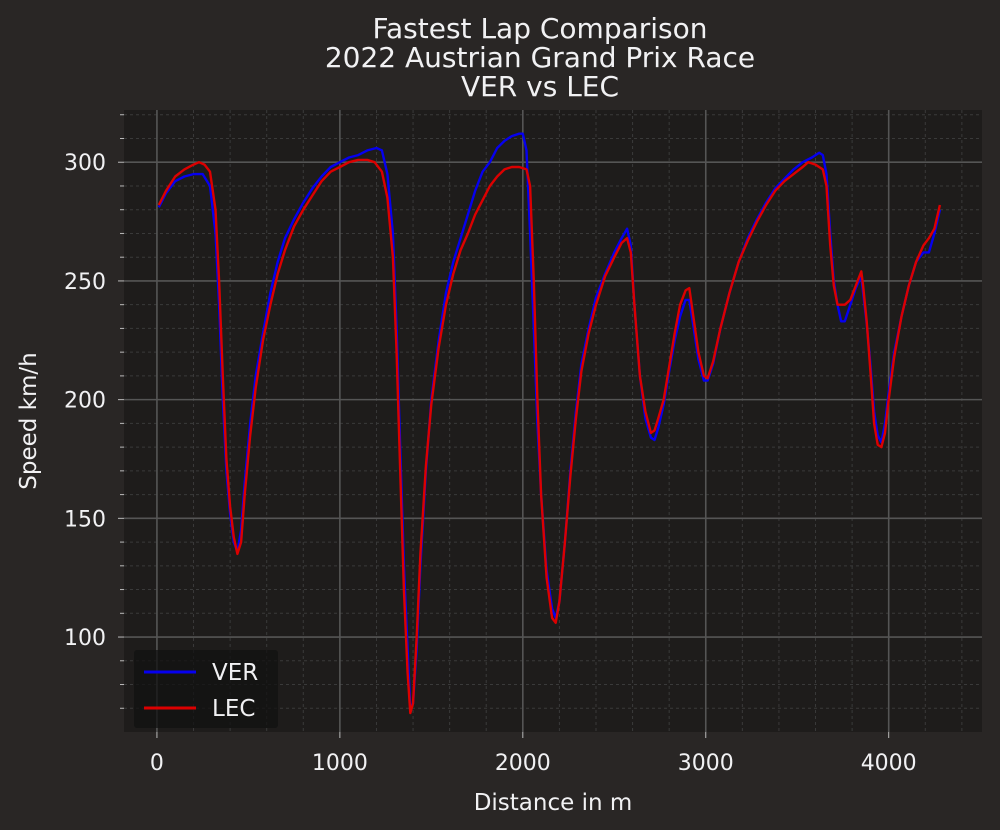 This screenshot has height=830, width=1000. I want to click on y-tick-label: 250, so click(85, 282).